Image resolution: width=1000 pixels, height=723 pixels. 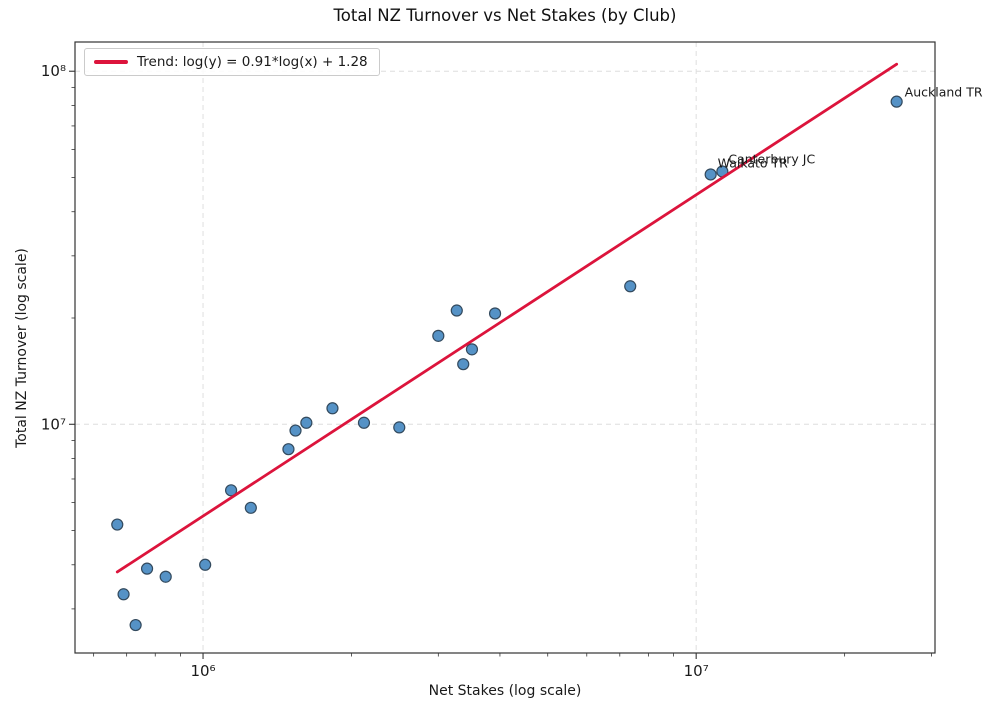 I want to click on legend: Trend: log(y) = 0.91*log(x) + 1.28, so click(x=232, y=62).